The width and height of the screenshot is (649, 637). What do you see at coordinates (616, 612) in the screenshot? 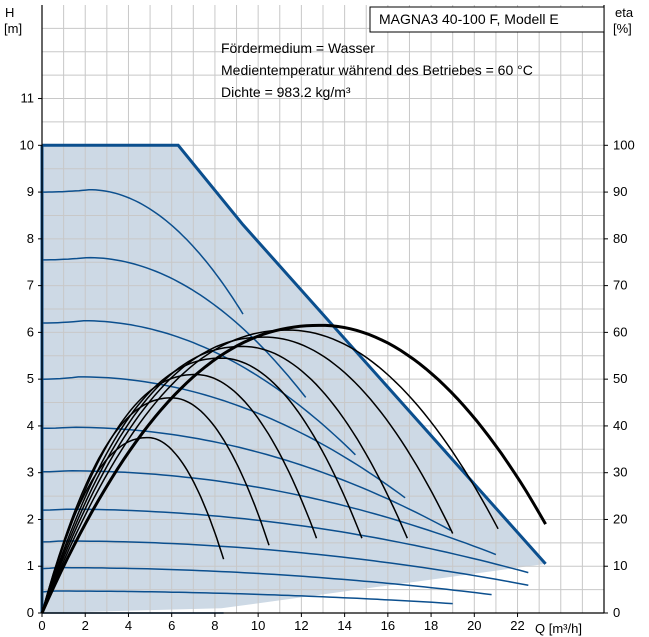
I see `y-right-tick-label: 0` at bounding box center [616, 612].